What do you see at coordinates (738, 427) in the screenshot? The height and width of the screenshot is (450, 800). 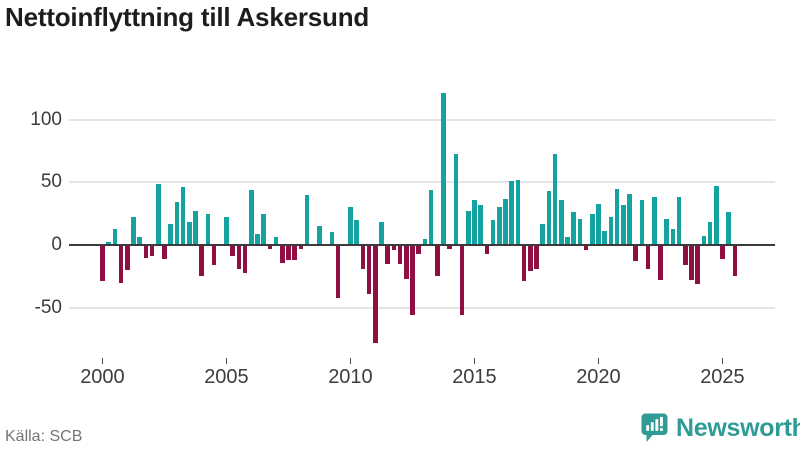 I see `newsworthy-wordmark: Newsworthy` at bounding box center [738, 427].